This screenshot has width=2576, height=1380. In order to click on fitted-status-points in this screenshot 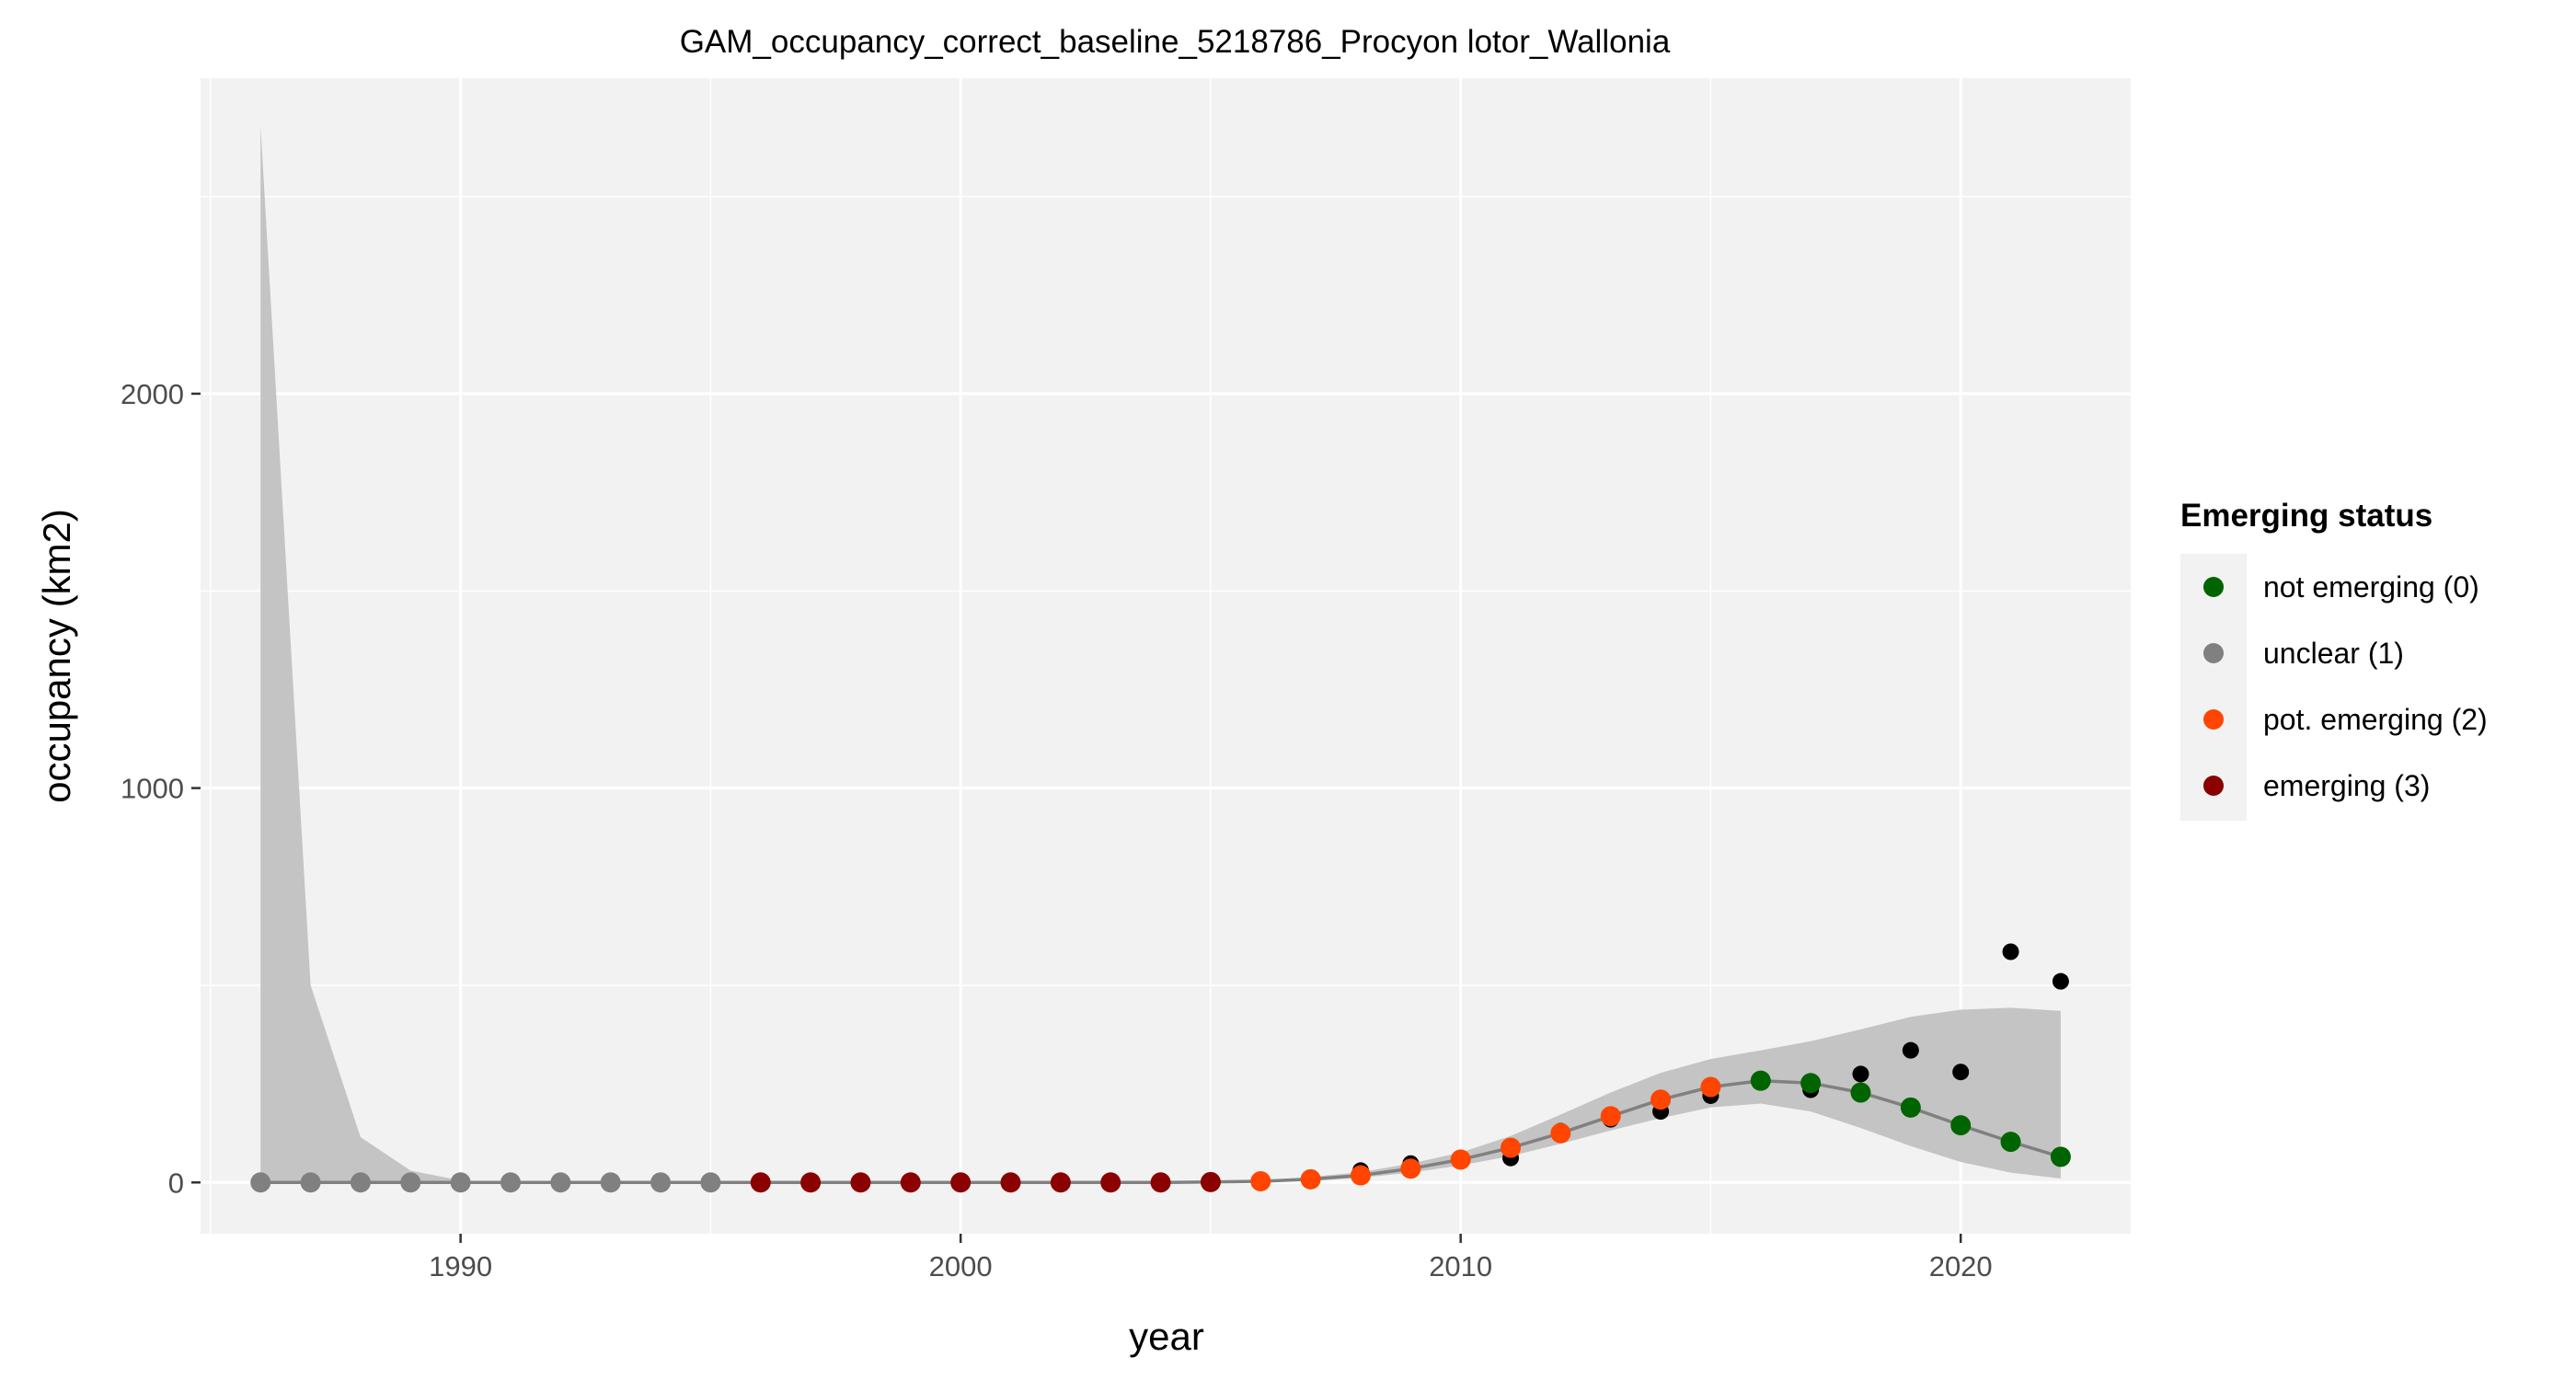, I will do `click(1160, 1131)`.